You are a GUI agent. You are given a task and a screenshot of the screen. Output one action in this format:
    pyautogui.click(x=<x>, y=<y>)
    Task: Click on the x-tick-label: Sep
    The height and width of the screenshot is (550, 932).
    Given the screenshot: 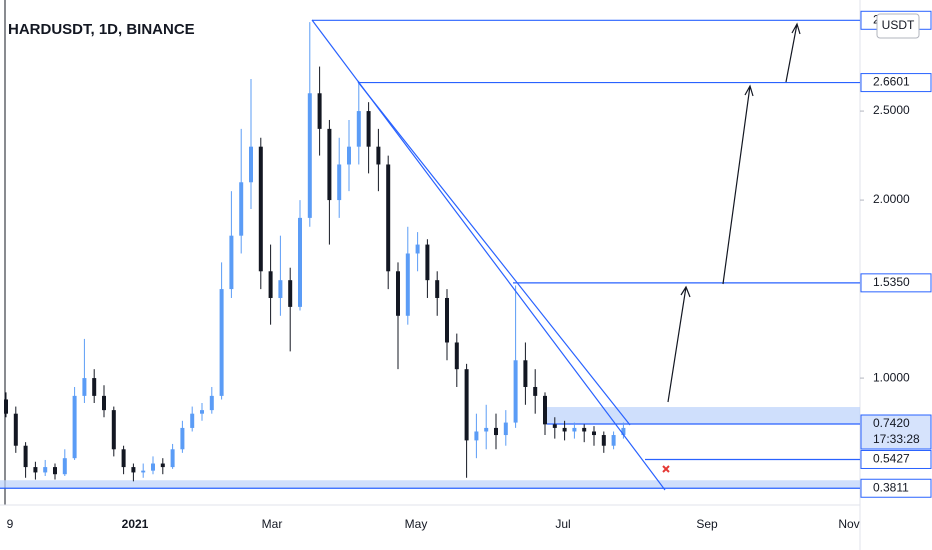 What is the action you would take?
    pyautogui.click(x=707, y=524)
    